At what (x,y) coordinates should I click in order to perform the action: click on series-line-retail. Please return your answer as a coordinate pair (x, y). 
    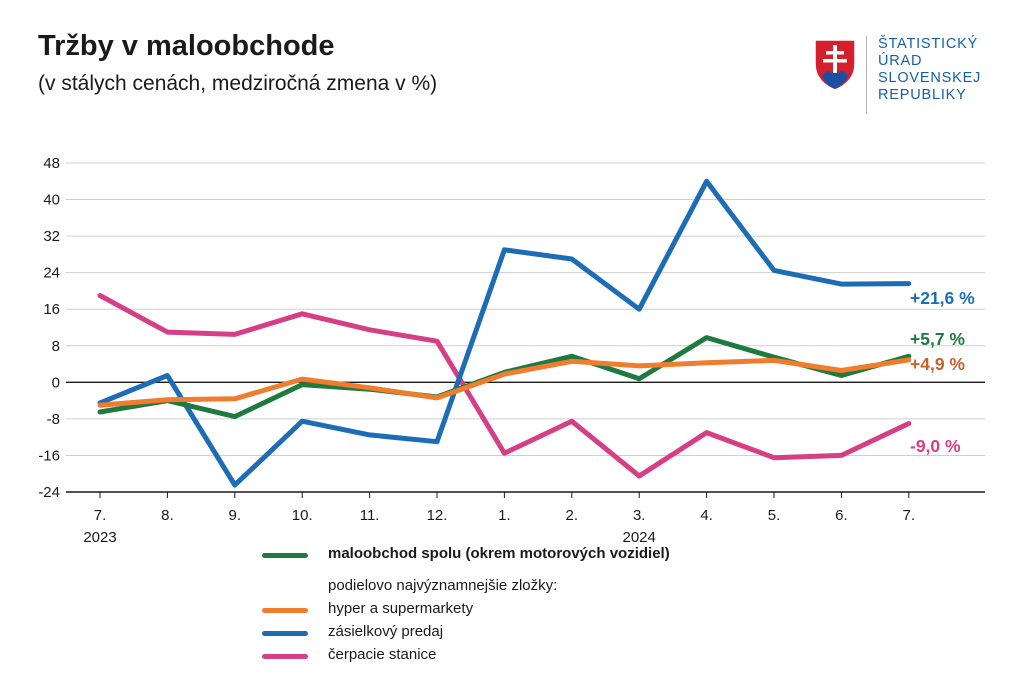
    Looking at the image, I should click on (504, 377).